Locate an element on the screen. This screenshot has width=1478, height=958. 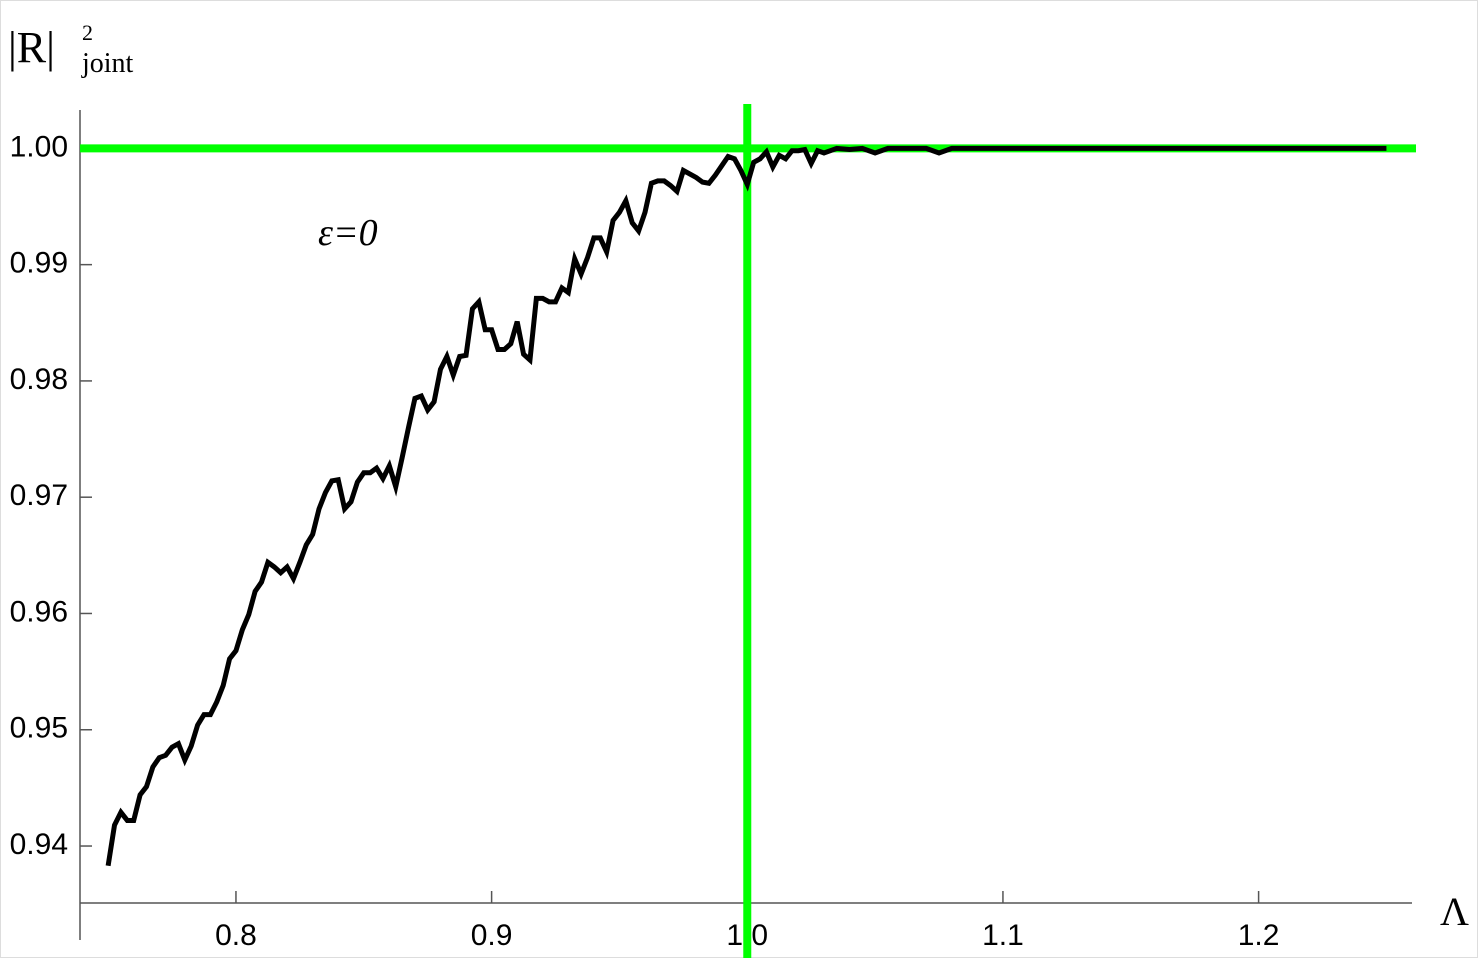
x-tick-label: 0.9 is located at coordinates (492, 935).